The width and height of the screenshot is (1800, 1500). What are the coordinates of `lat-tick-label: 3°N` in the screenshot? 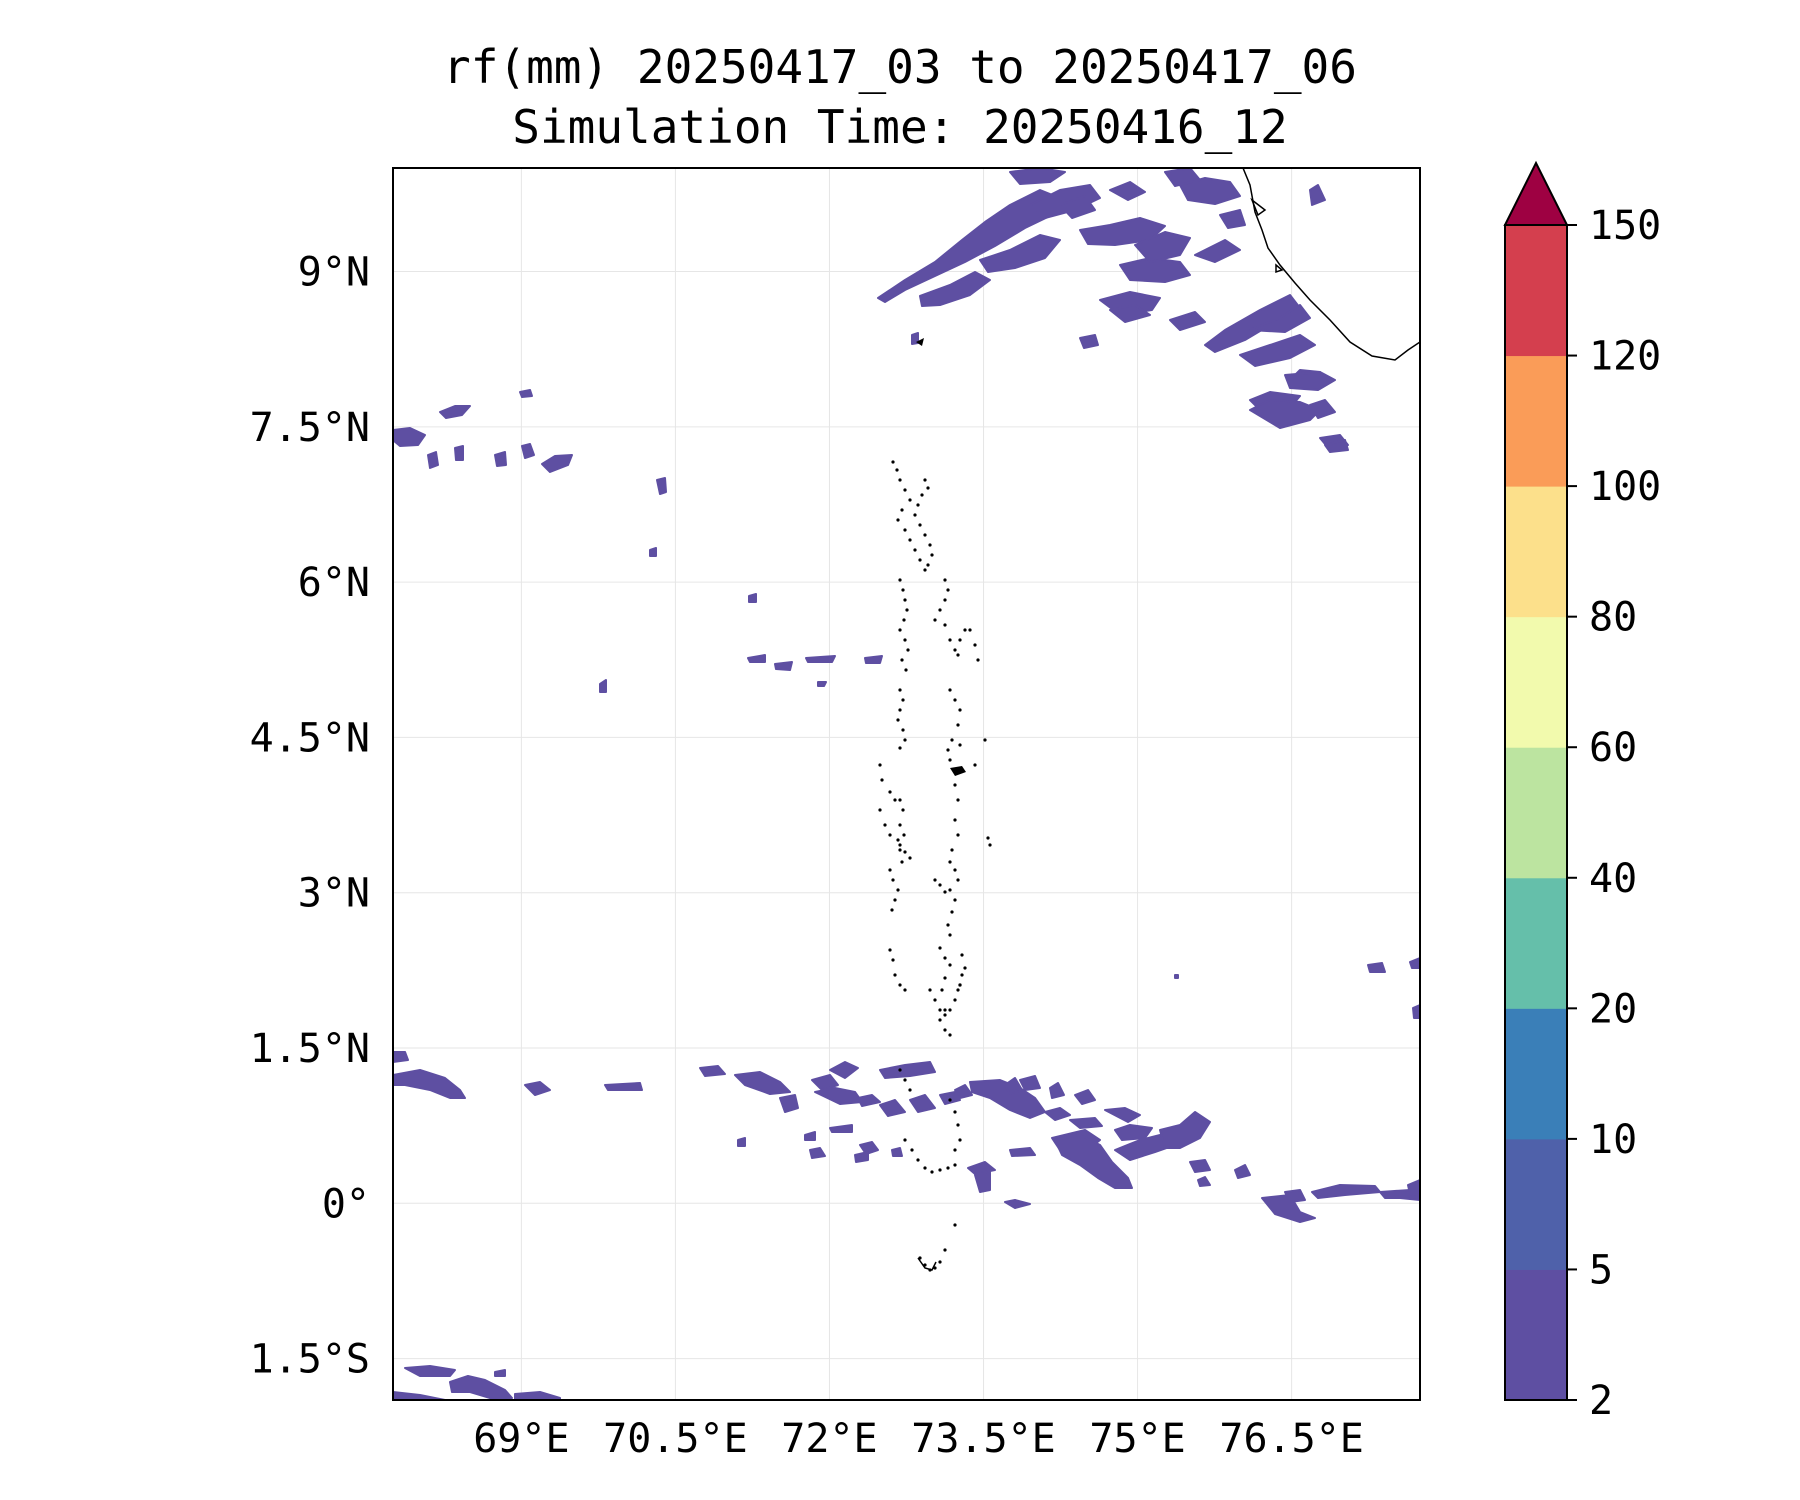 It's located at (334, 894).